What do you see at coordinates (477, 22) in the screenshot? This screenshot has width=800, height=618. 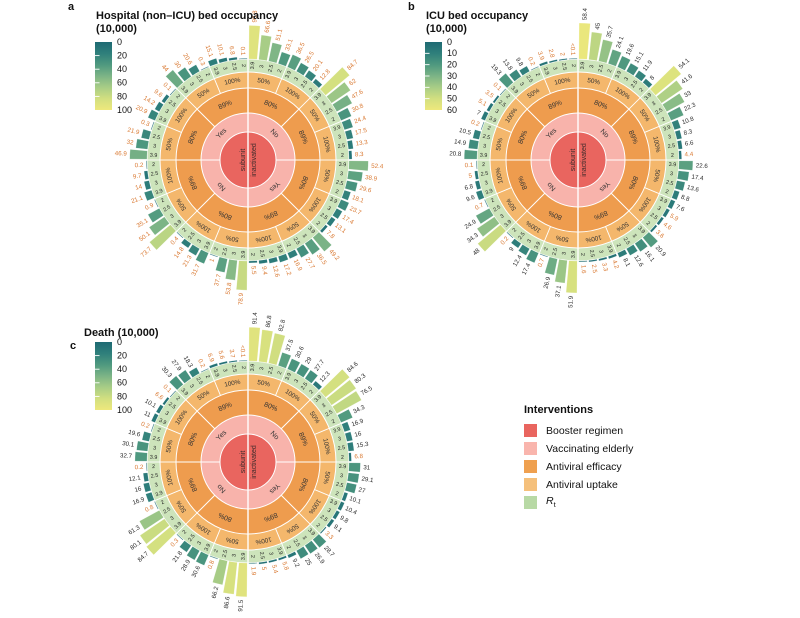 I see `panel-title: ICU bed occupancy (10,000)` at bounding box center [477, 22].